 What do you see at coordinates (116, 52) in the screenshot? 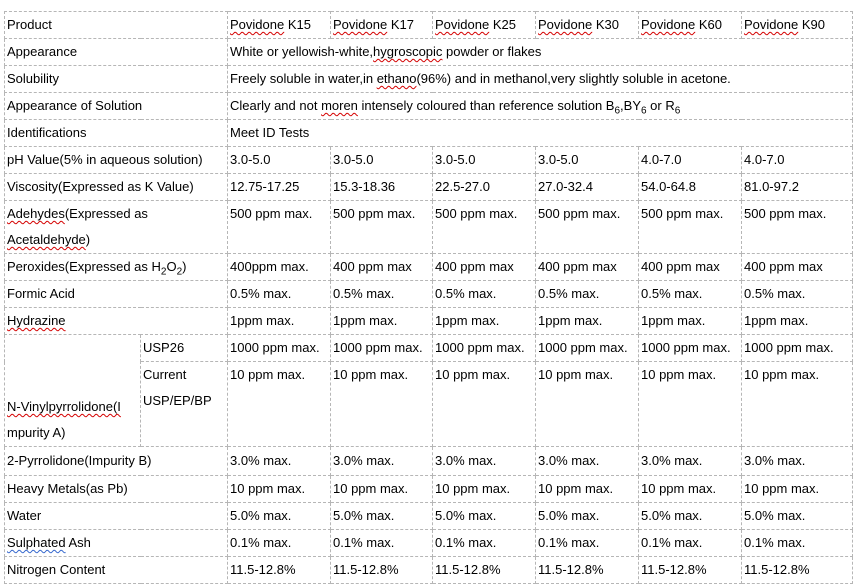
I see `row-label-appearance: Appearance` at bounding box center [116, 52].